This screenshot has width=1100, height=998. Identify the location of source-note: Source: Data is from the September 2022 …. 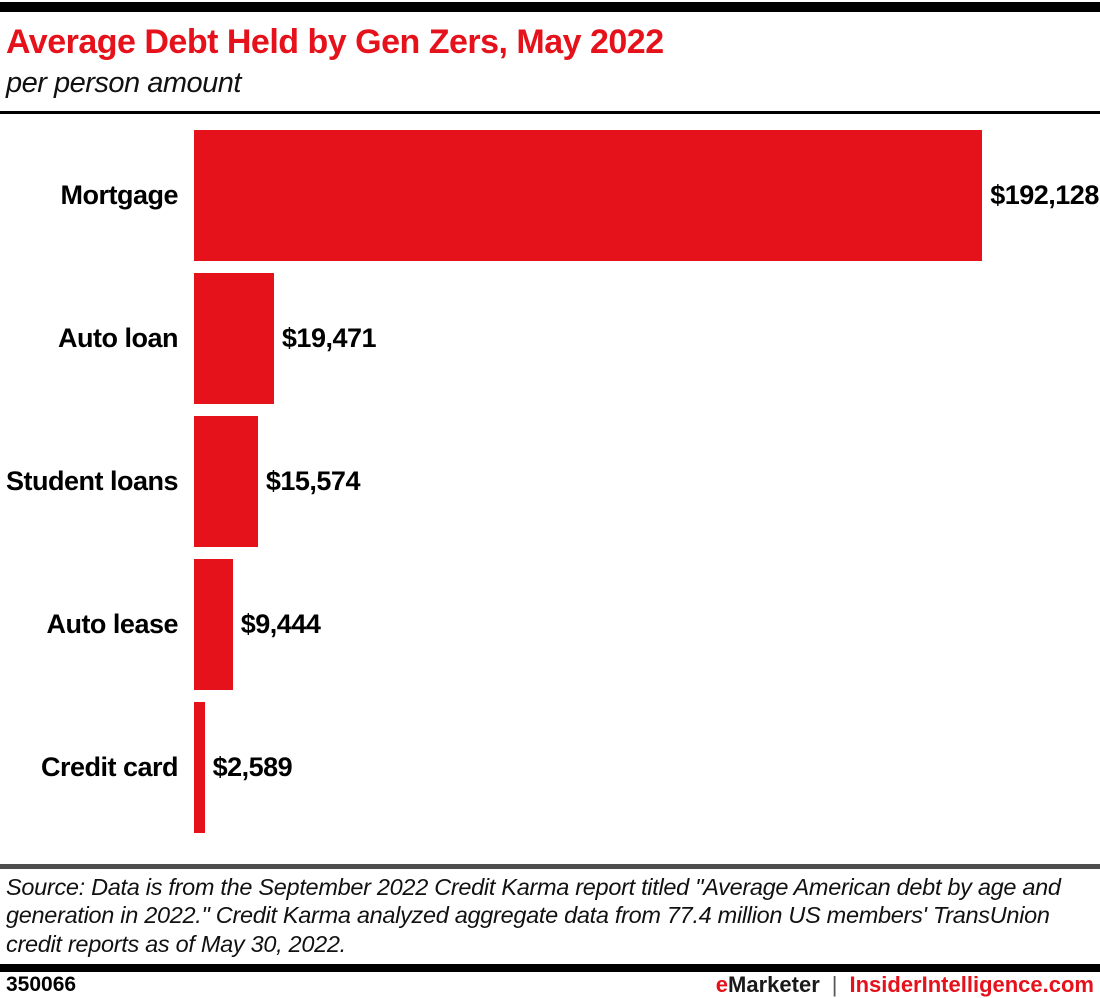
(533, 915).